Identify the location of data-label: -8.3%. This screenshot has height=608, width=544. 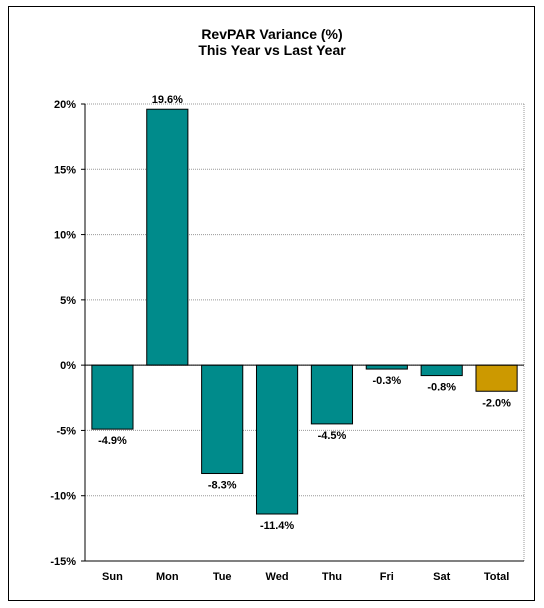
(222, 486).